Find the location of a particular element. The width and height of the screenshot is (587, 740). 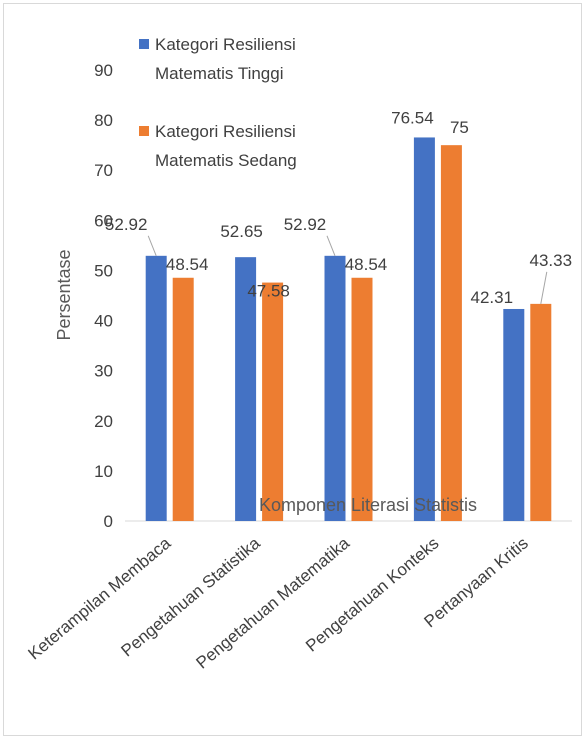

data-label-leaders is located at coordinates (347, 269).